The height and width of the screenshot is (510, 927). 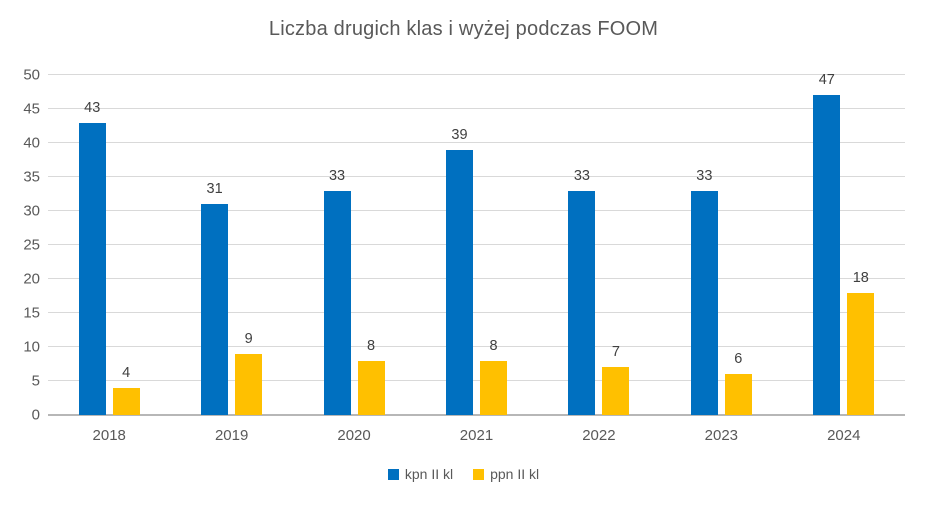 I want to click on y-axis-label: 25, so click(x=31, y=245).